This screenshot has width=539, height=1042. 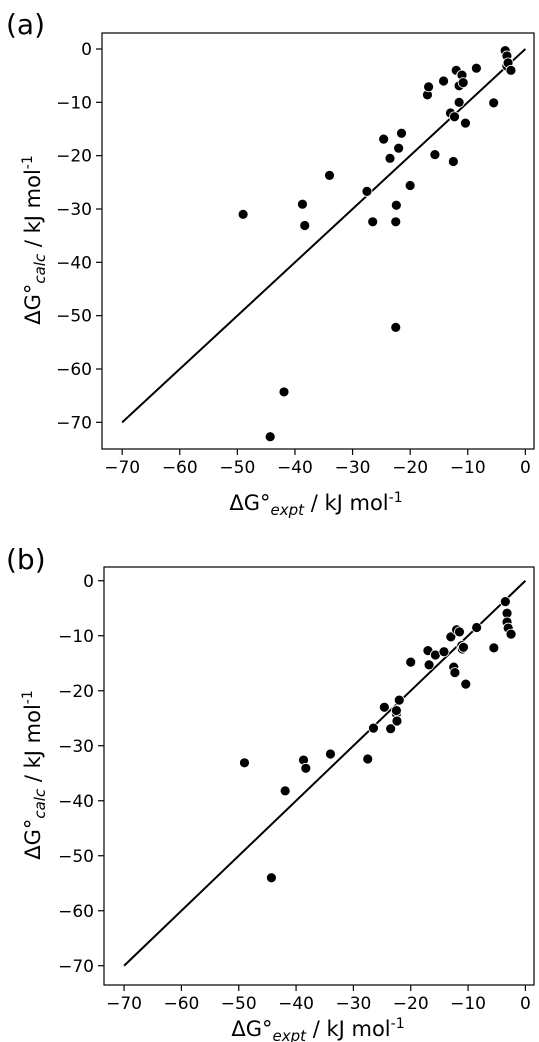 I want to click on panel-a-label: (a), so click(x=25, y=24).